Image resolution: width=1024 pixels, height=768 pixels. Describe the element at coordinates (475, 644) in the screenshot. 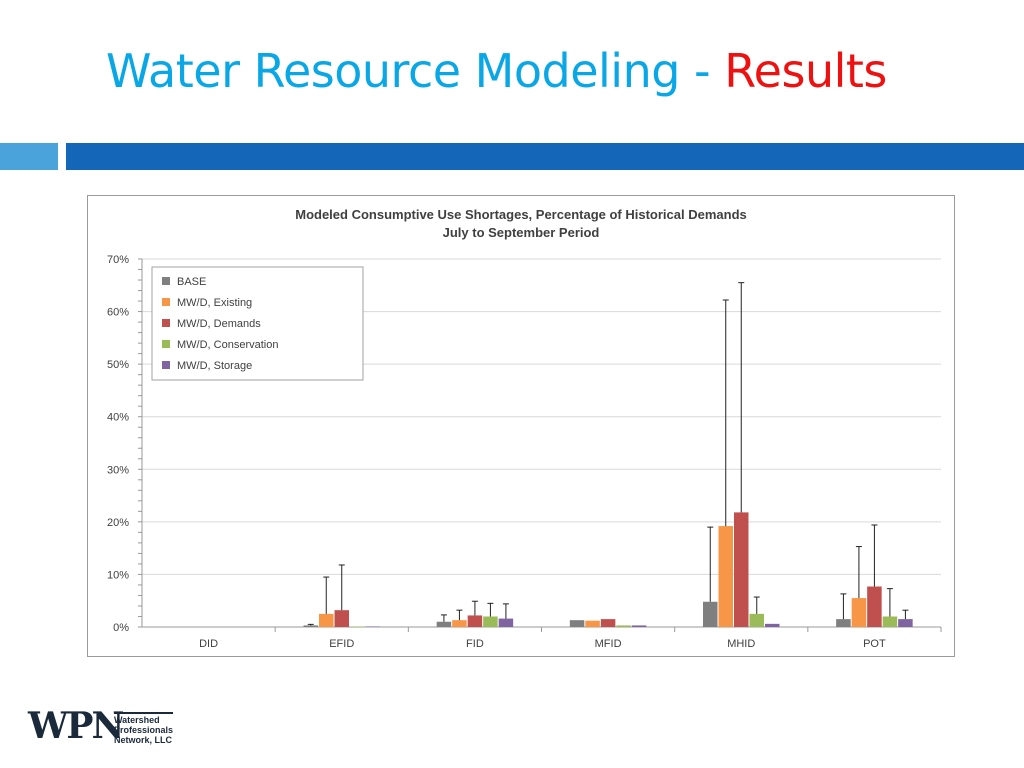

I see `x-tick-label: FID` at that location.